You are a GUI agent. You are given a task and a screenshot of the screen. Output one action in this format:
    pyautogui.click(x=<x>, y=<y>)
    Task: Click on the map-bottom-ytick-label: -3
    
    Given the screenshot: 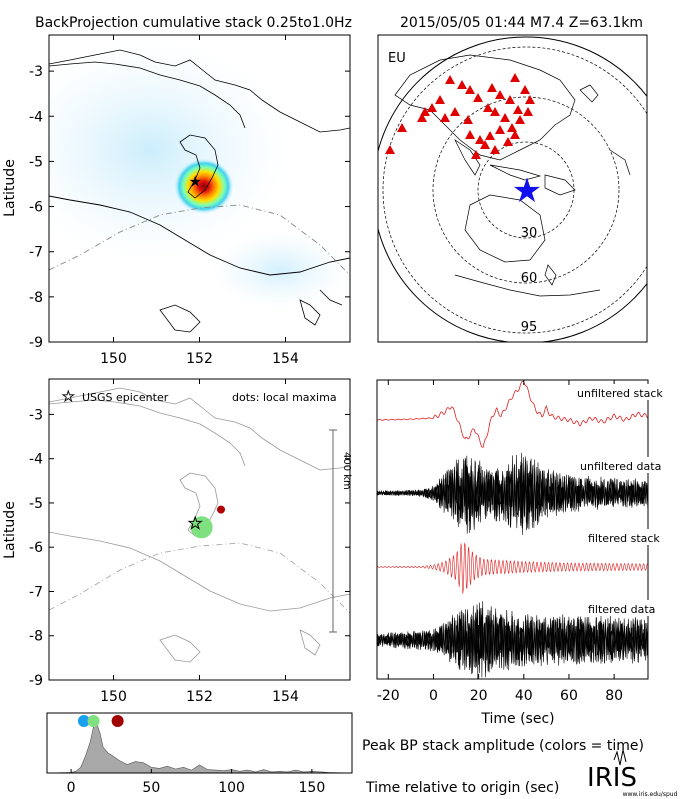 What is the action you would take?
    pyautogui.click(x=36, y=415)
    